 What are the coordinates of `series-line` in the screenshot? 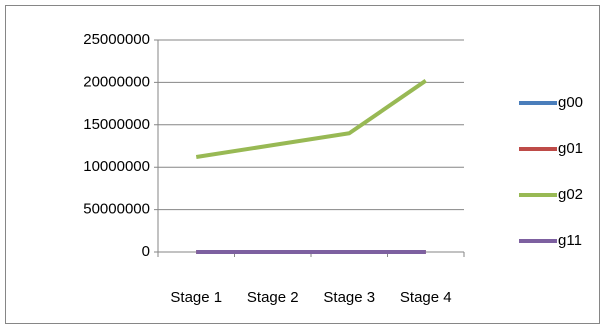 It's located at (311, 119).